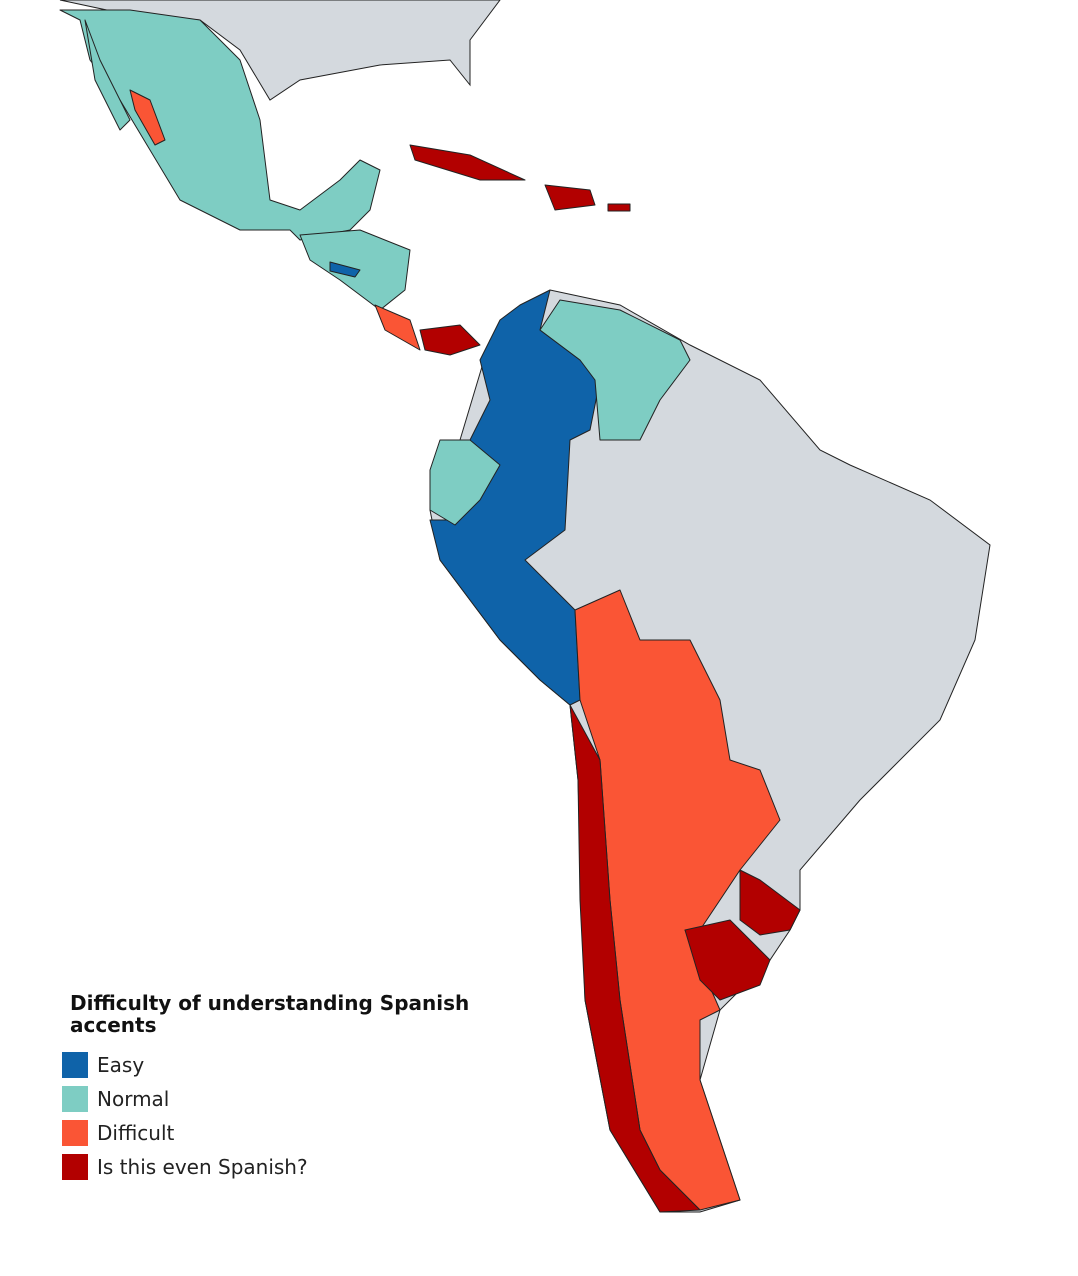  Describe the element at coordinates (136, 1133) in the screenshot. I see `legend-label: Difficult` at that location.